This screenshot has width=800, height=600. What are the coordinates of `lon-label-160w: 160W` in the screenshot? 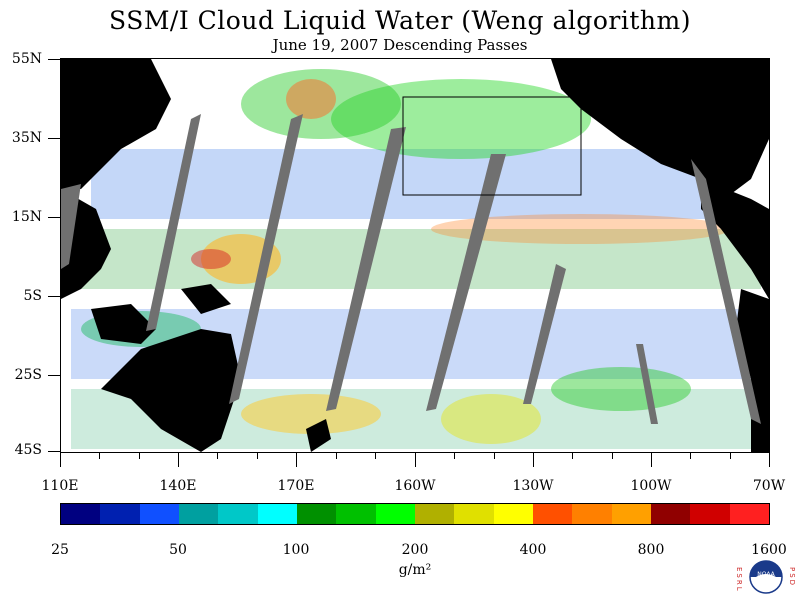 It's located at (415, 486).